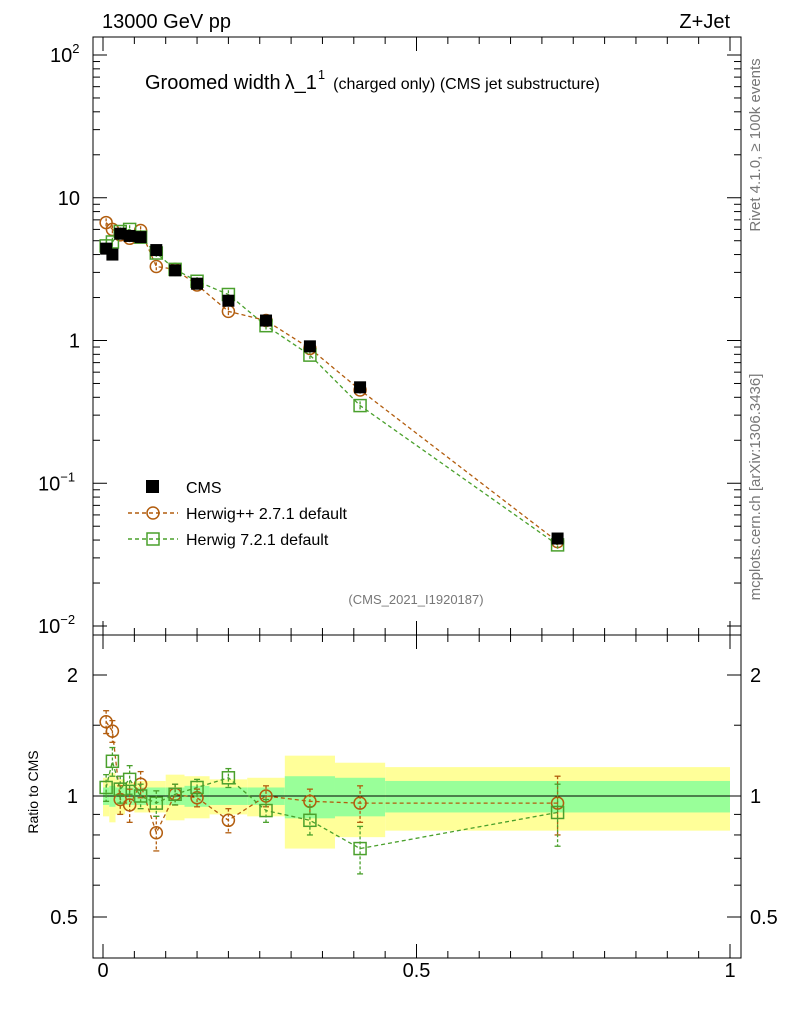 This screenshot has width=786, height=1024. Describe the element at coordinates (152, 486) in the screenshot. I see `legend-marker-cms` at that location.